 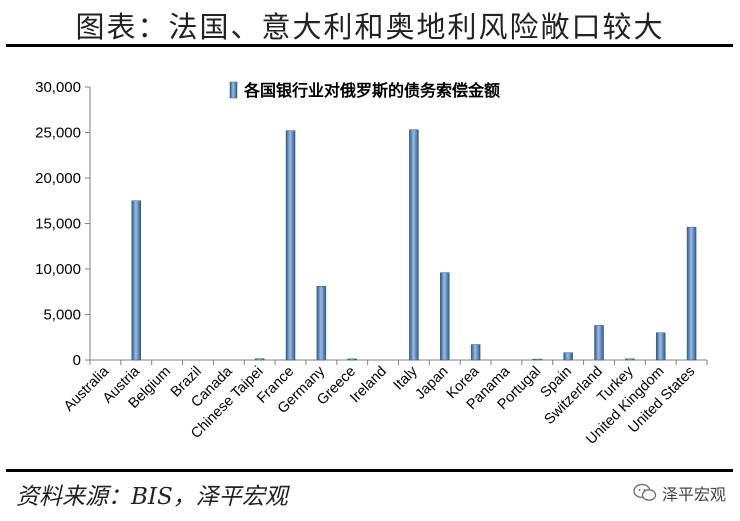 I want to click on footer-divider, so click(x=369, y=470).